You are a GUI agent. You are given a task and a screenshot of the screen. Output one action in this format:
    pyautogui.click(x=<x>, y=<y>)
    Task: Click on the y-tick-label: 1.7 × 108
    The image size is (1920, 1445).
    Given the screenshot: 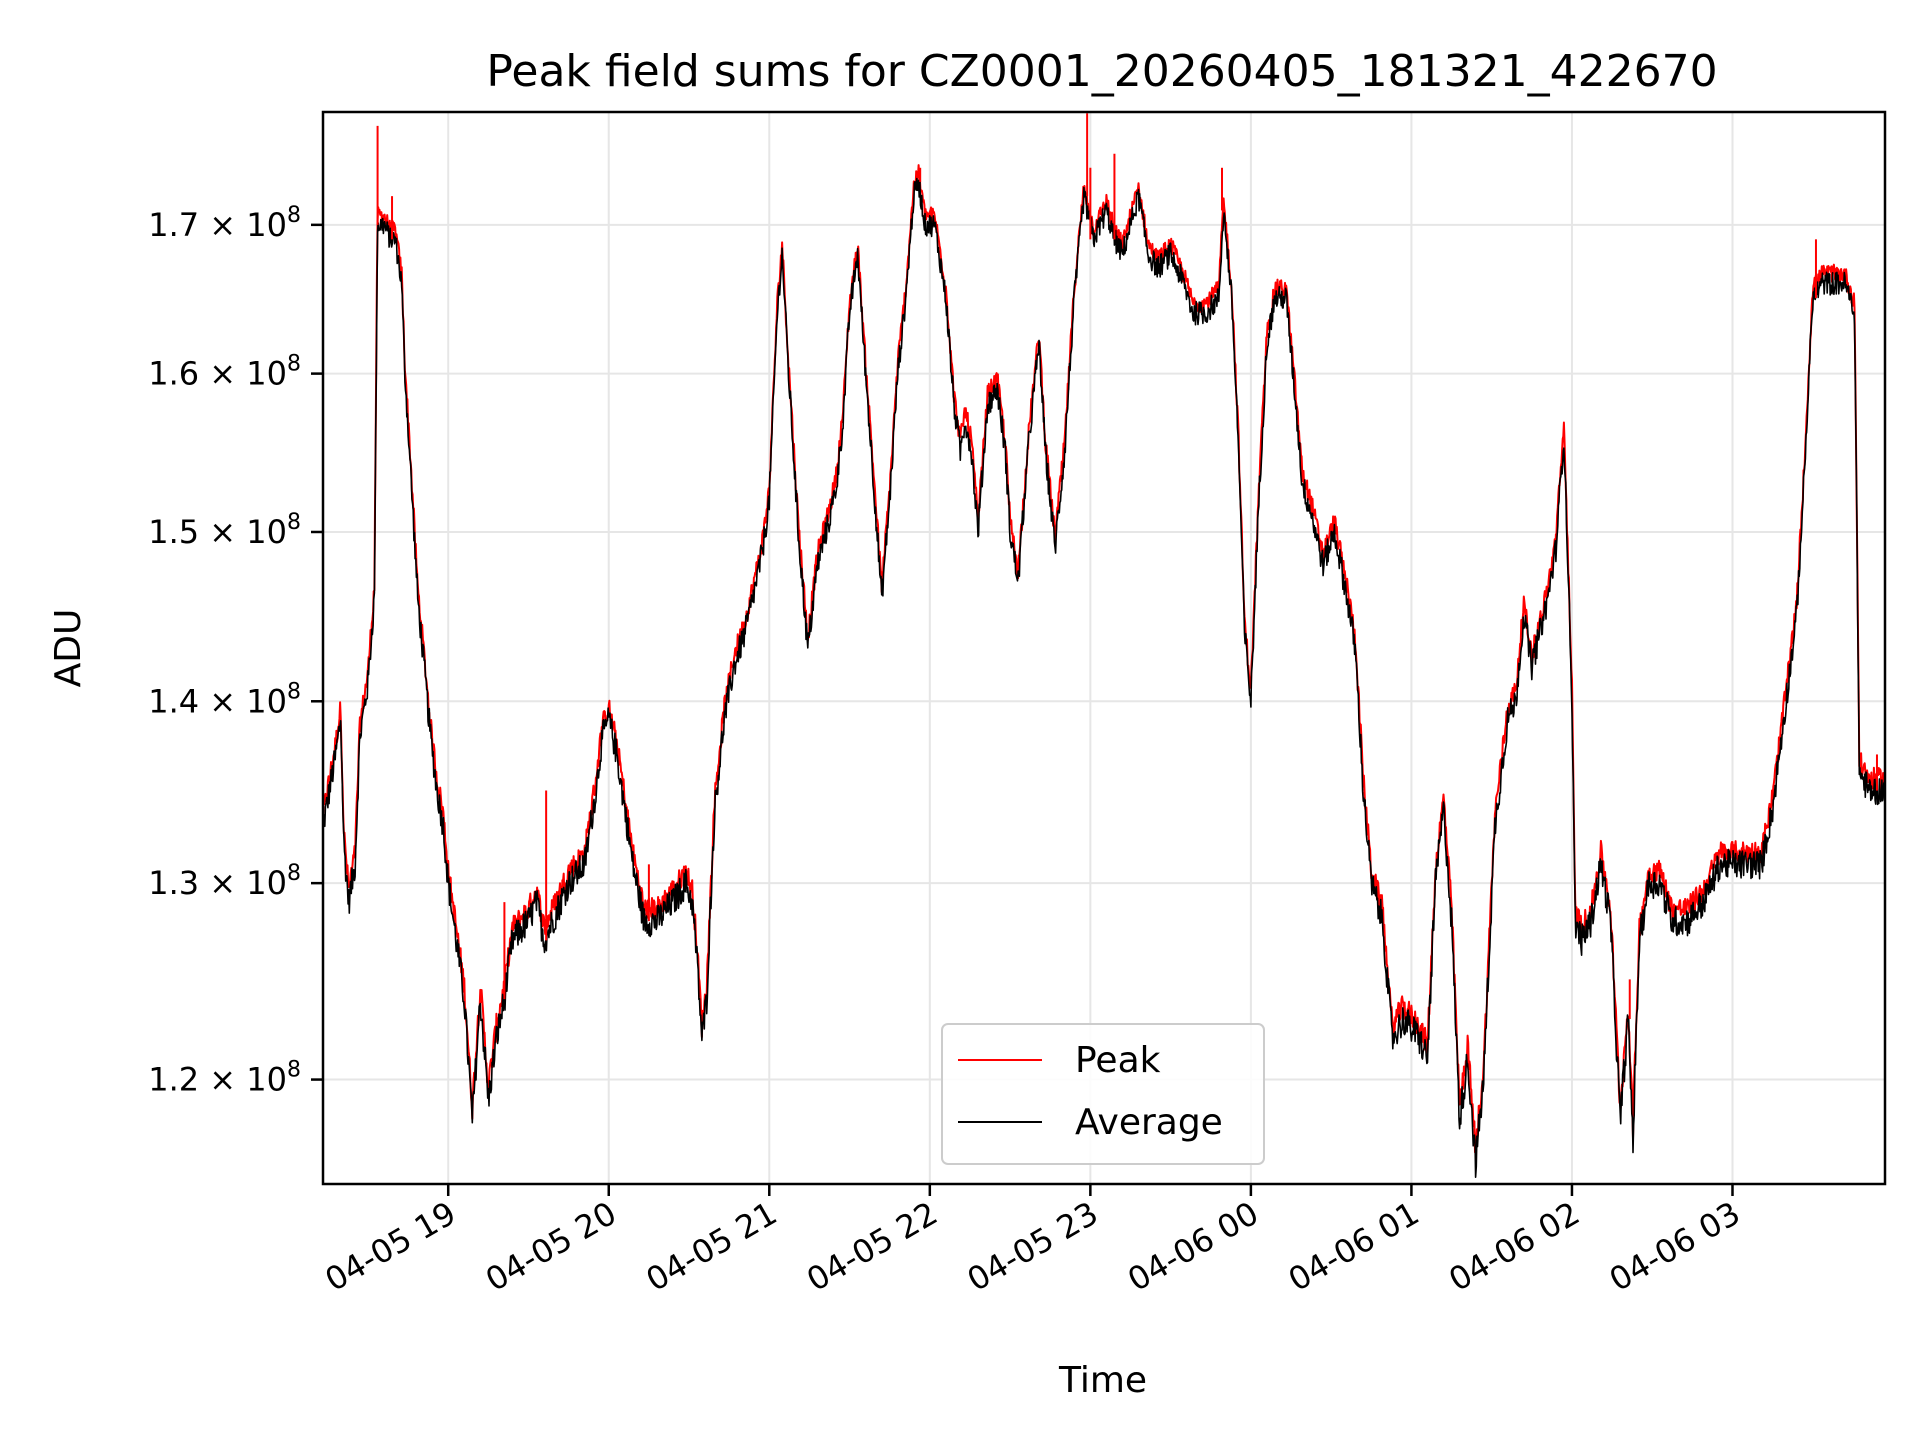 What is the action you would take?
    pyautogui.click(x=224, y=223)
    